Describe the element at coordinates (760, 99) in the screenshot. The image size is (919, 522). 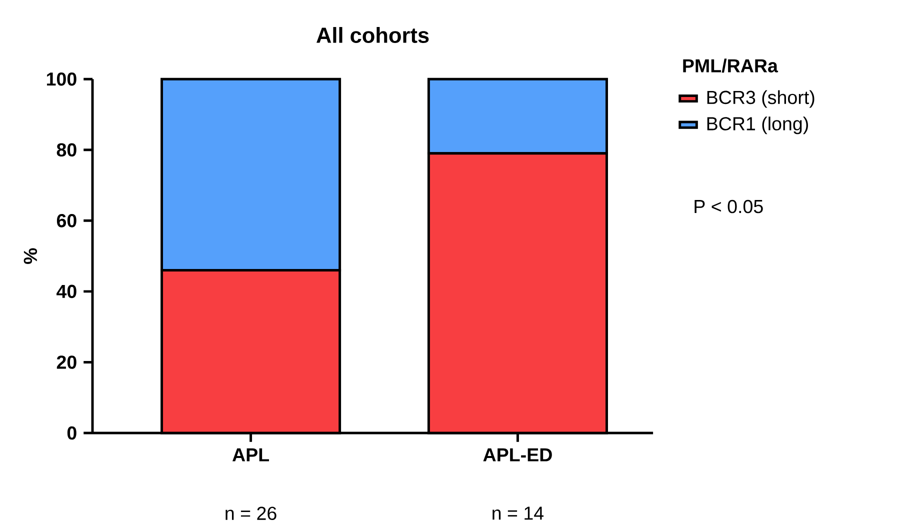
I see `legend-label: BCR3 (short)` at that location.